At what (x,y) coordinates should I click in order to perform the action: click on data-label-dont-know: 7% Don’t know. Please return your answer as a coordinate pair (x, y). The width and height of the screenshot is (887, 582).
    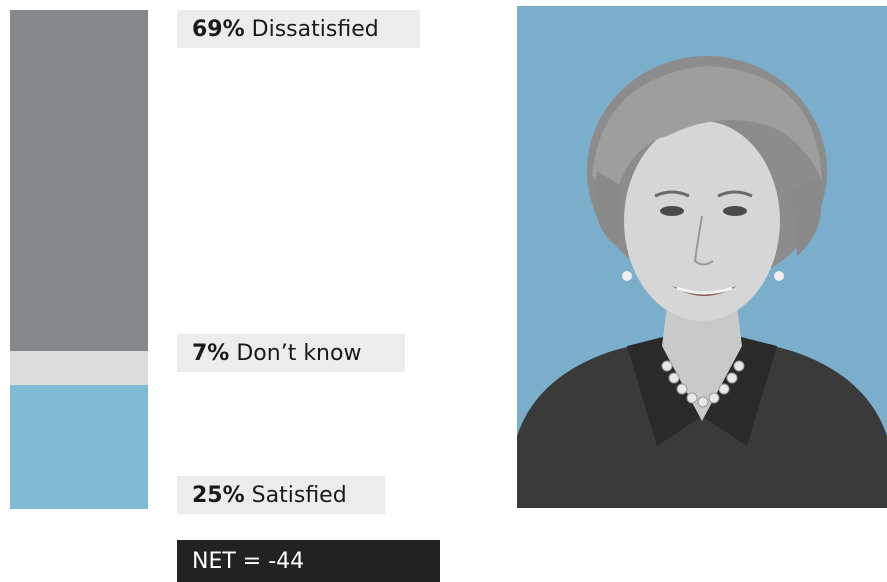
    Looking at the image, I should click on (291, 353).